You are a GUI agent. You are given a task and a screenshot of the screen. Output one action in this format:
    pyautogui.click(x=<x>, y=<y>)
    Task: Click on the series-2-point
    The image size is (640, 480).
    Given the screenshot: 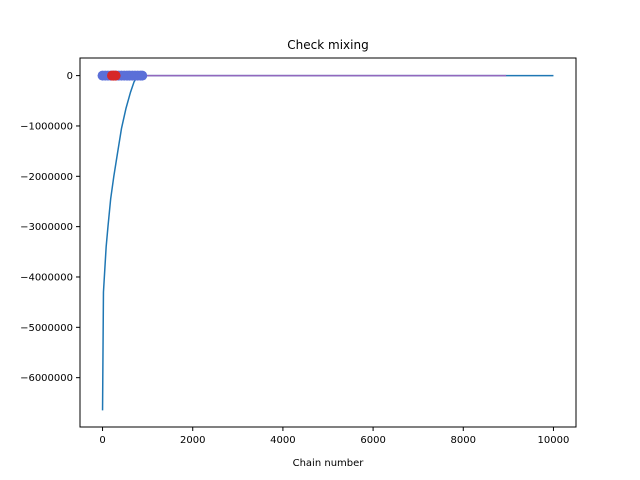 What is the action you would take?
    pyautogui.click(x=142, y=75)
    